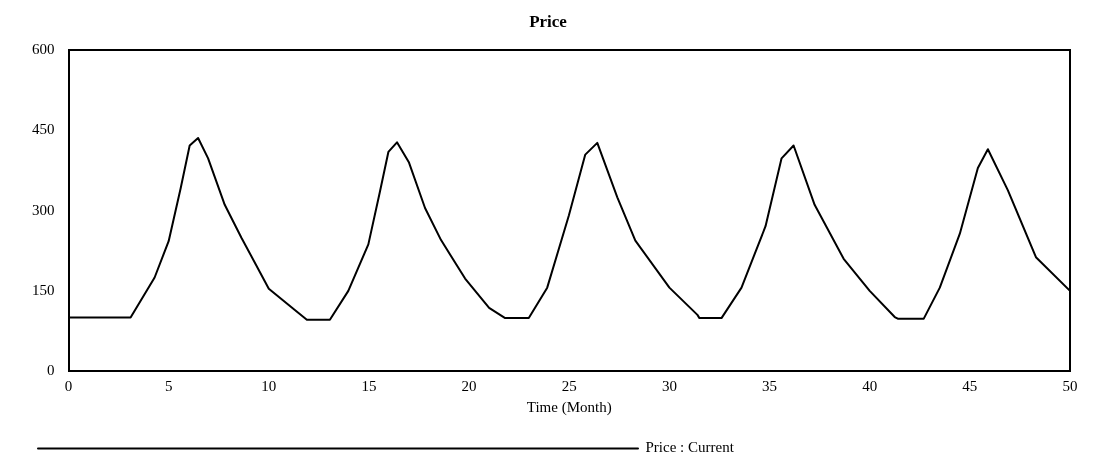 The image size is (1106, 474). Describe the element at coordinates (51, 369) in the screenshot. I see `y-tick-label: 0` at that location.